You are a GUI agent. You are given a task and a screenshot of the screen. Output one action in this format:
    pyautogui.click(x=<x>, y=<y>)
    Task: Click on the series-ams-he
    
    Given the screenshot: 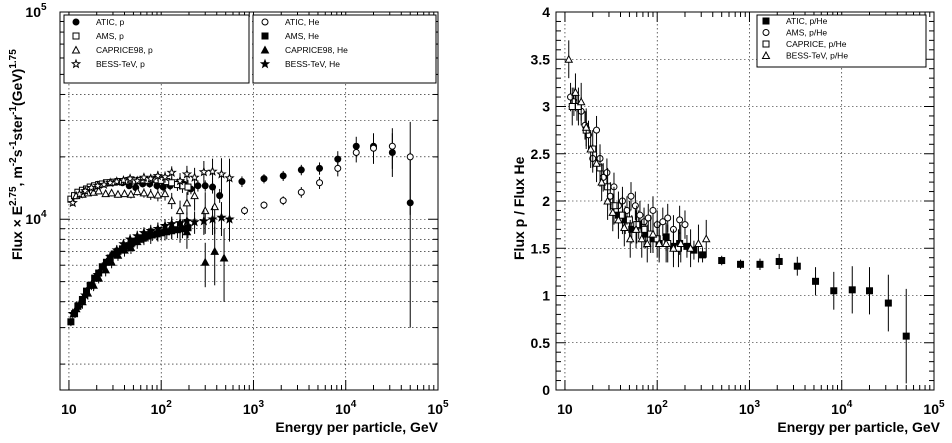 What is the action you would take?
    pyautogui.click(x=129, y=272)
    